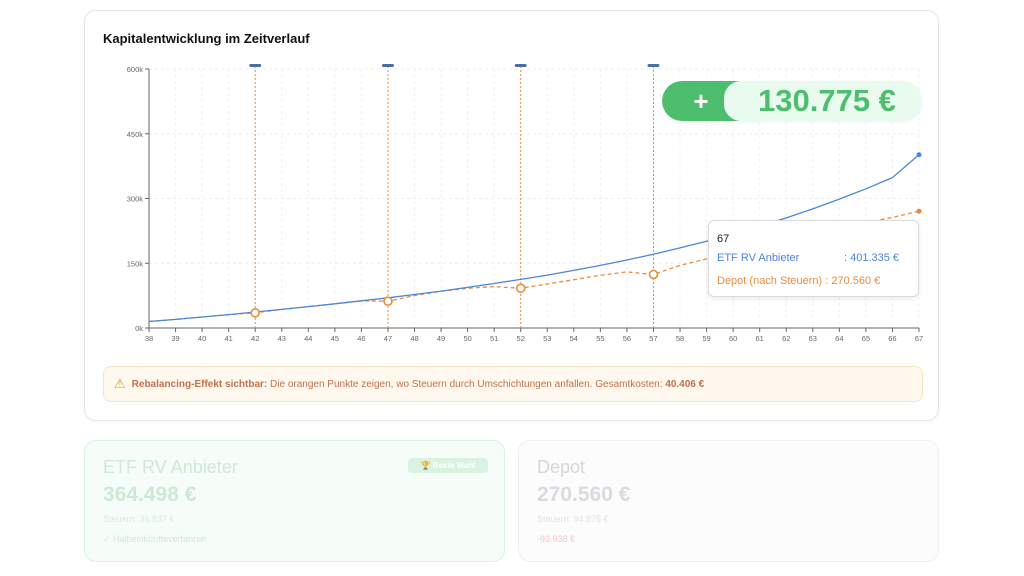 Image resolution: width=1024 pixels, height=576 pixels. What do you see at coordinates (799, 281) in the screenshot?
I see `tooltip-depot-label: Depot (nach Steuern) : 270.560 €` at bounding box center [799, 281].